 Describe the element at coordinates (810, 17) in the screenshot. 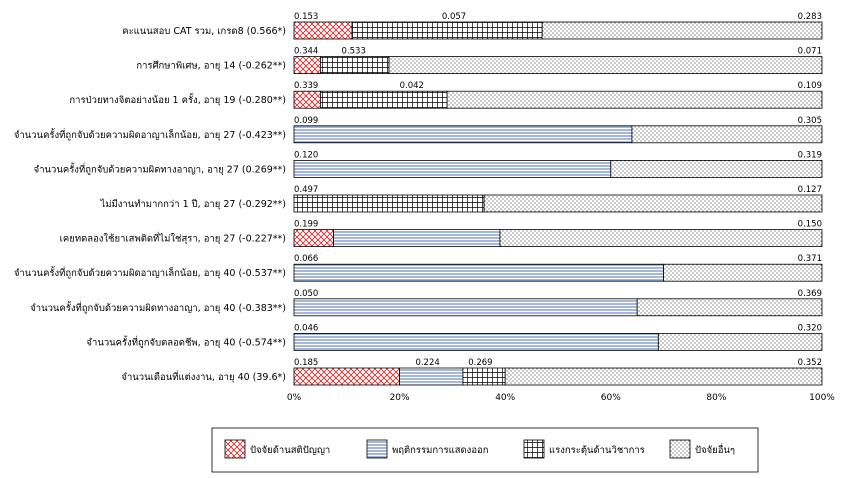

I see `data-label: 0.283` at that location.